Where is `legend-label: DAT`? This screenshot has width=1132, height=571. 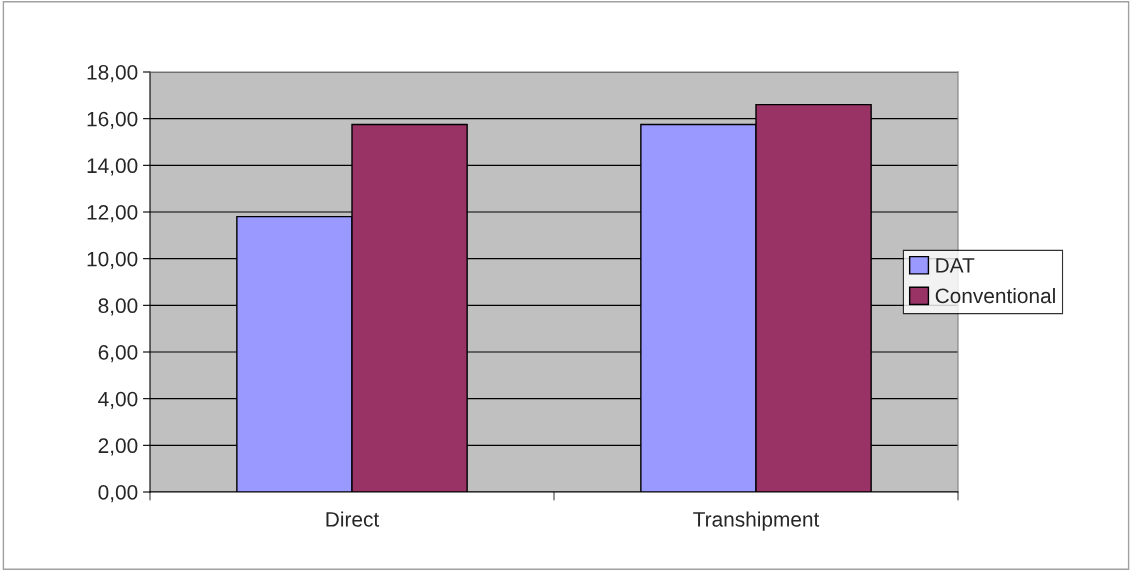 legend-label: DAT is located at coordinates (955, 265).